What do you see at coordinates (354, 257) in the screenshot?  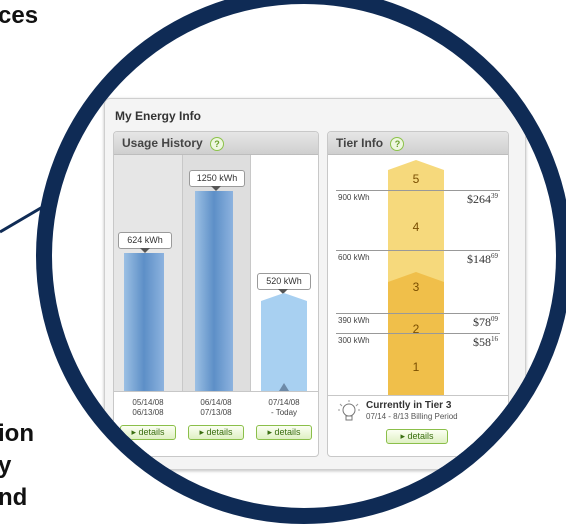 I see `tier-kwh-2: 600 kWh` at bounding box center [354, 257].